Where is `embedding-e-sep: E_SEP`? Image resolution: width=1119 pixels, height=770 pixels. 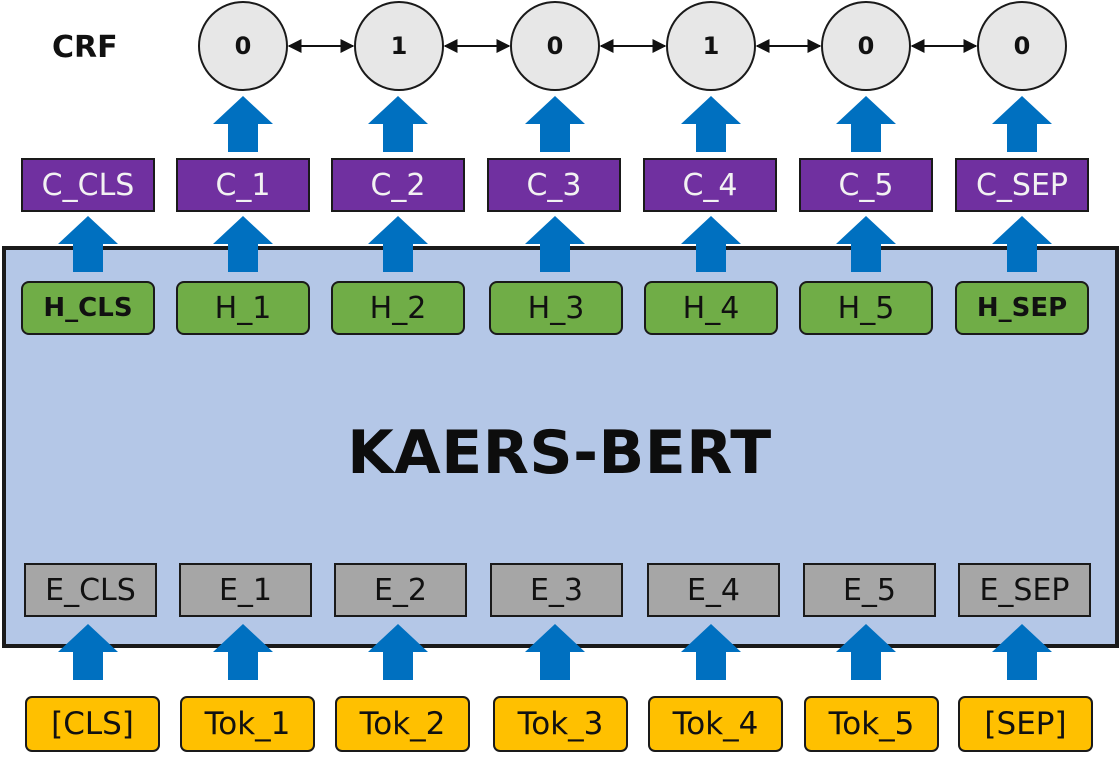 embedding-e-sep: E_SEP is located at coordinates (1024, 590).